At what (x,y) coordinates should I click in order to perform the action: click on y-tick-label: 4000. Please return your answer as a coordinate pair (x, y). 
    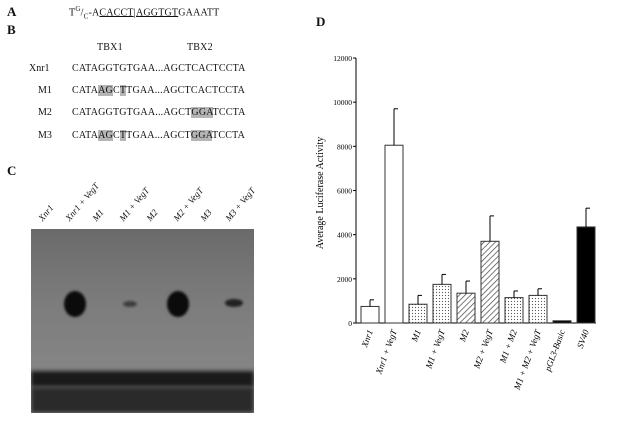
    Looking at the image, I should click on (344, 235).